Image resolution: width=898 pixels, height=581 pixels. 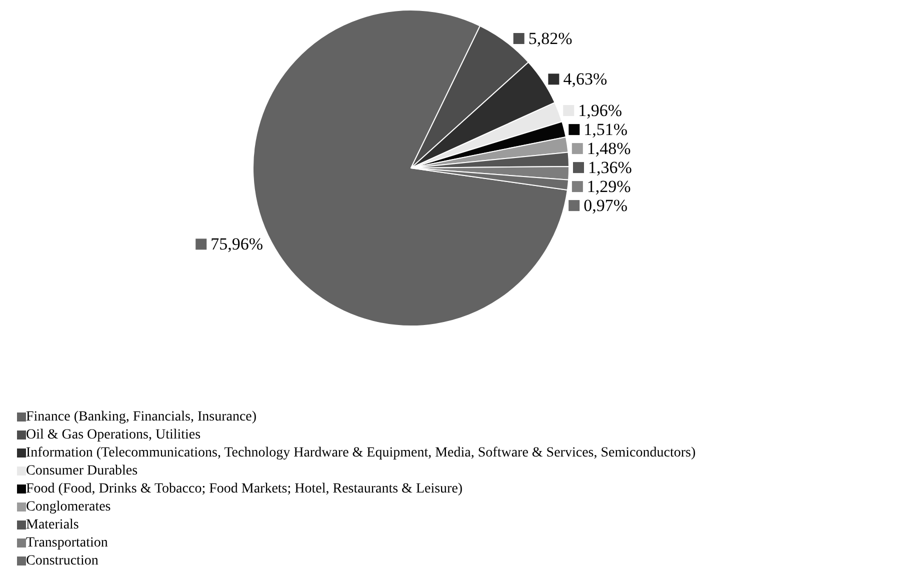 What do you see at coordinates (606, 130) in the screenshot?
I see `data-label: 1,51%` at bounding box center [606, 130].